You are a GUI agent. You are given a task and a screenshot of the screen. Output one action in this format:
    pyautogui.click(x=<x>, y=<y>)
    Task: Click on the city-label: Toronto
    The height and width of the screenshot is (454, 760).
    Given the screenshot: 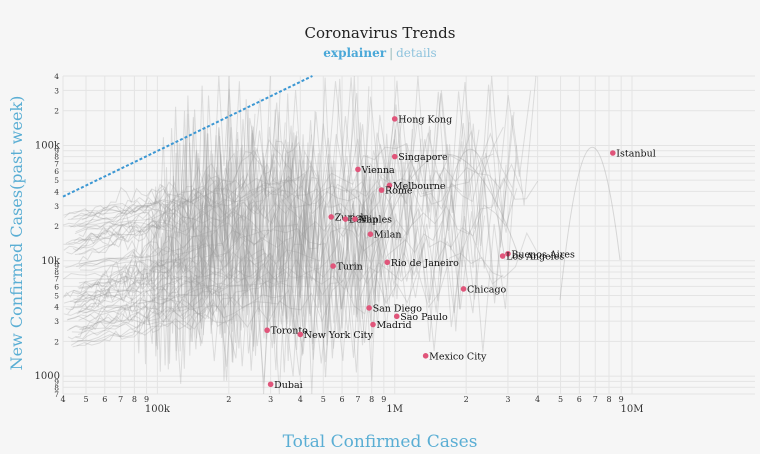 What is the action you would take?
    pyautogui.click(x=290, y=331)
    